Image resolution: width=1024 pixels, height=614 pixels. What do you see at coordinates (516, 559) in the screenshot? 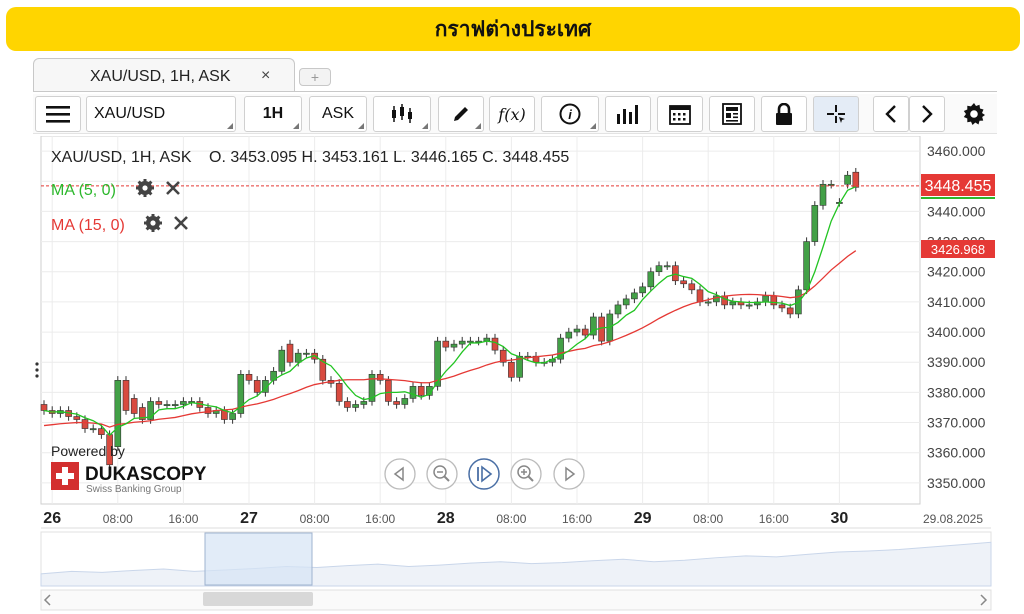
I see `overview-navigator` at bounding box center [516, 559].